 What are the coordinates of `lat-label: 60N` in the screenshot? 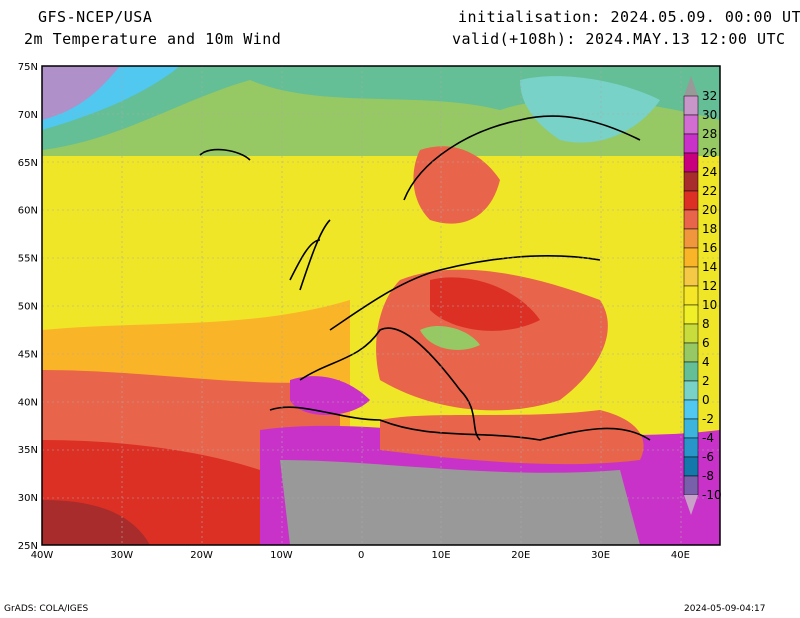 It's located at (28, 211).